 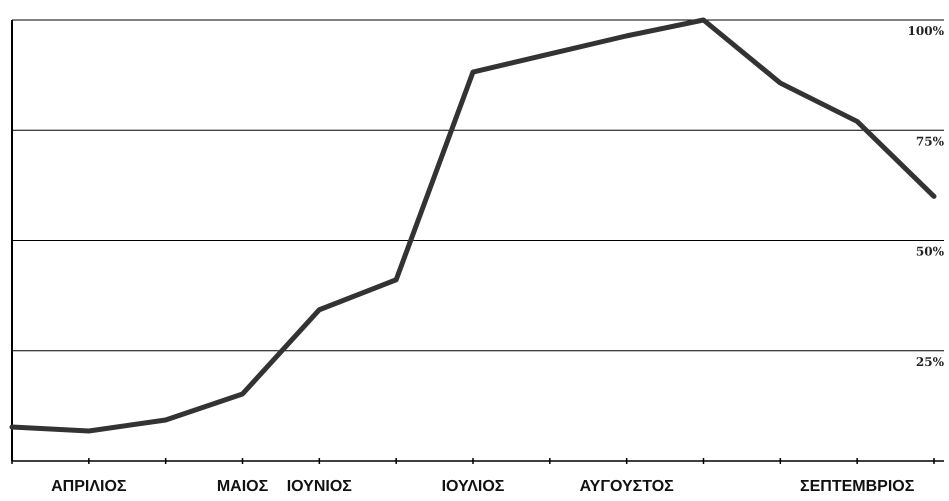 I want to click on y-tick-label: 75%, so click(x=930, y=141).